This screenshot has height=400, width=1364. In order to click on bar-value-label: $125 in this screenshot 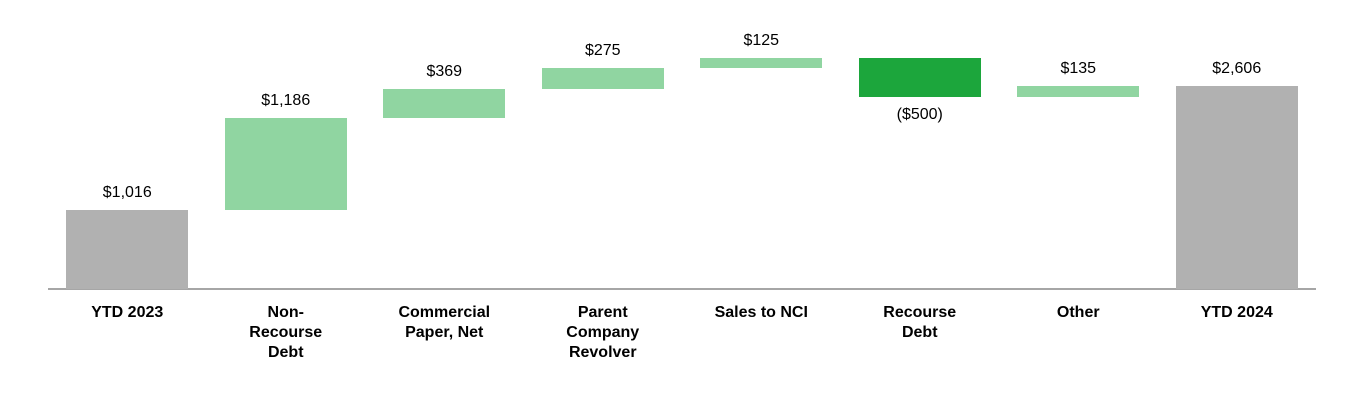, I will do `click(761, 40)`.